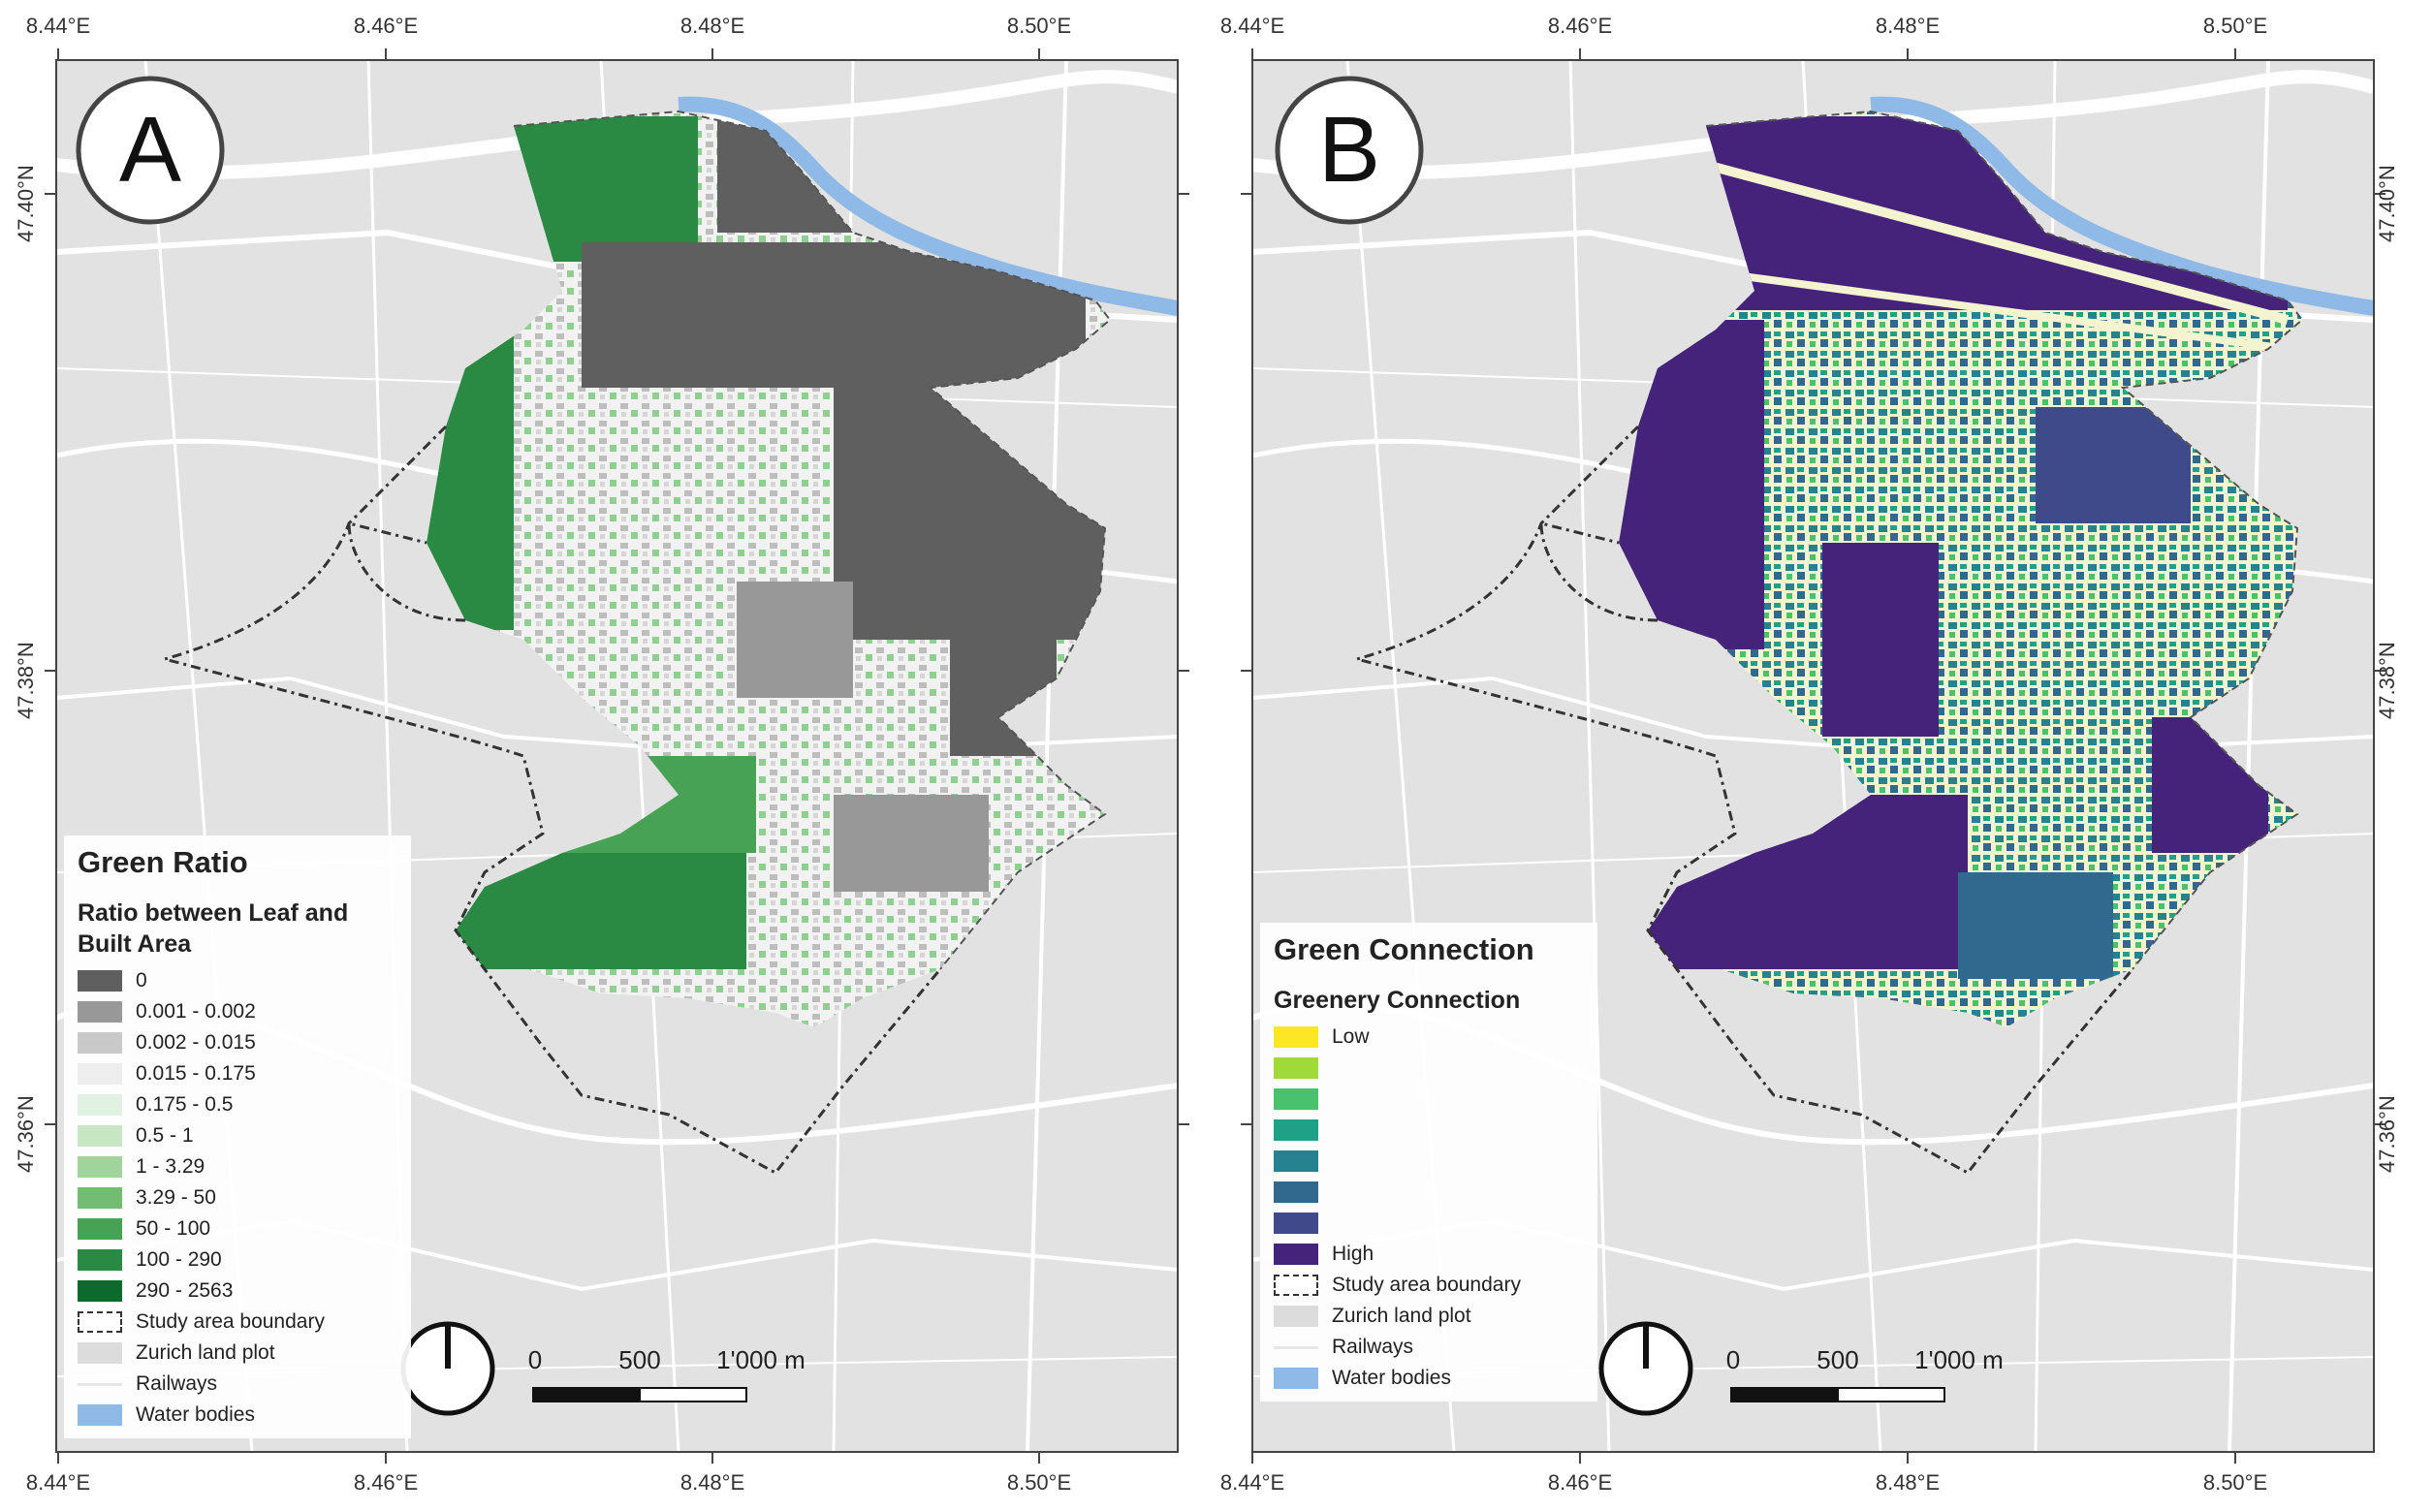  Describe the element at coordinates (1429, 1037) in the screenshot. I see `legend-item: Low` at that location.